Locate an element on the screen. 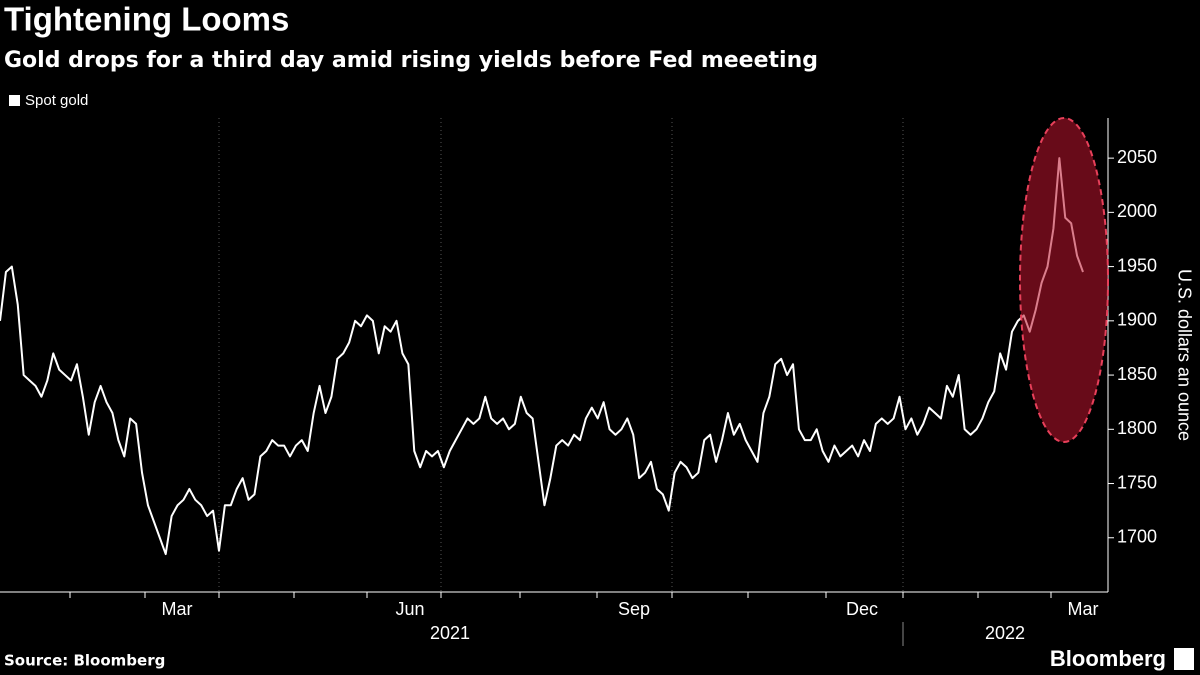 This screenshot has height=675, width=1200. source: Source: Bloomberg is located at coordinates (84, 661).